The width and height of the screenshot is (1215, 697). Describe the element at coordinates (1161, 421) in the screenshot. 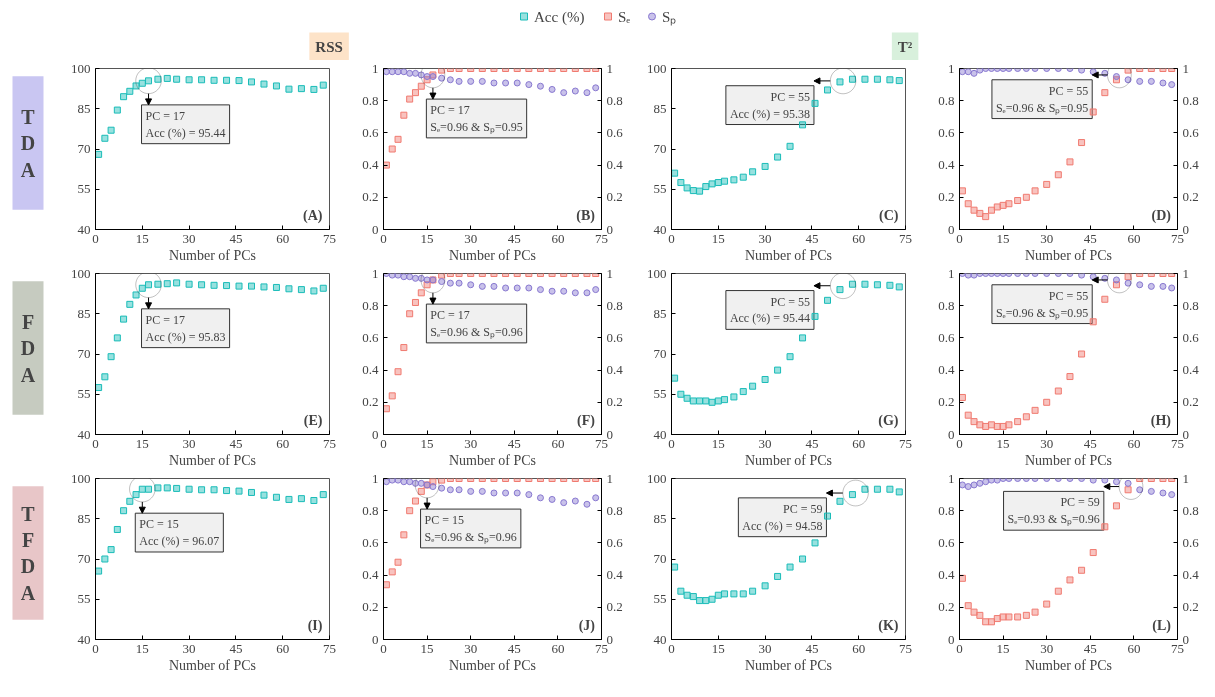

I see `annotation: (H)` at that location.